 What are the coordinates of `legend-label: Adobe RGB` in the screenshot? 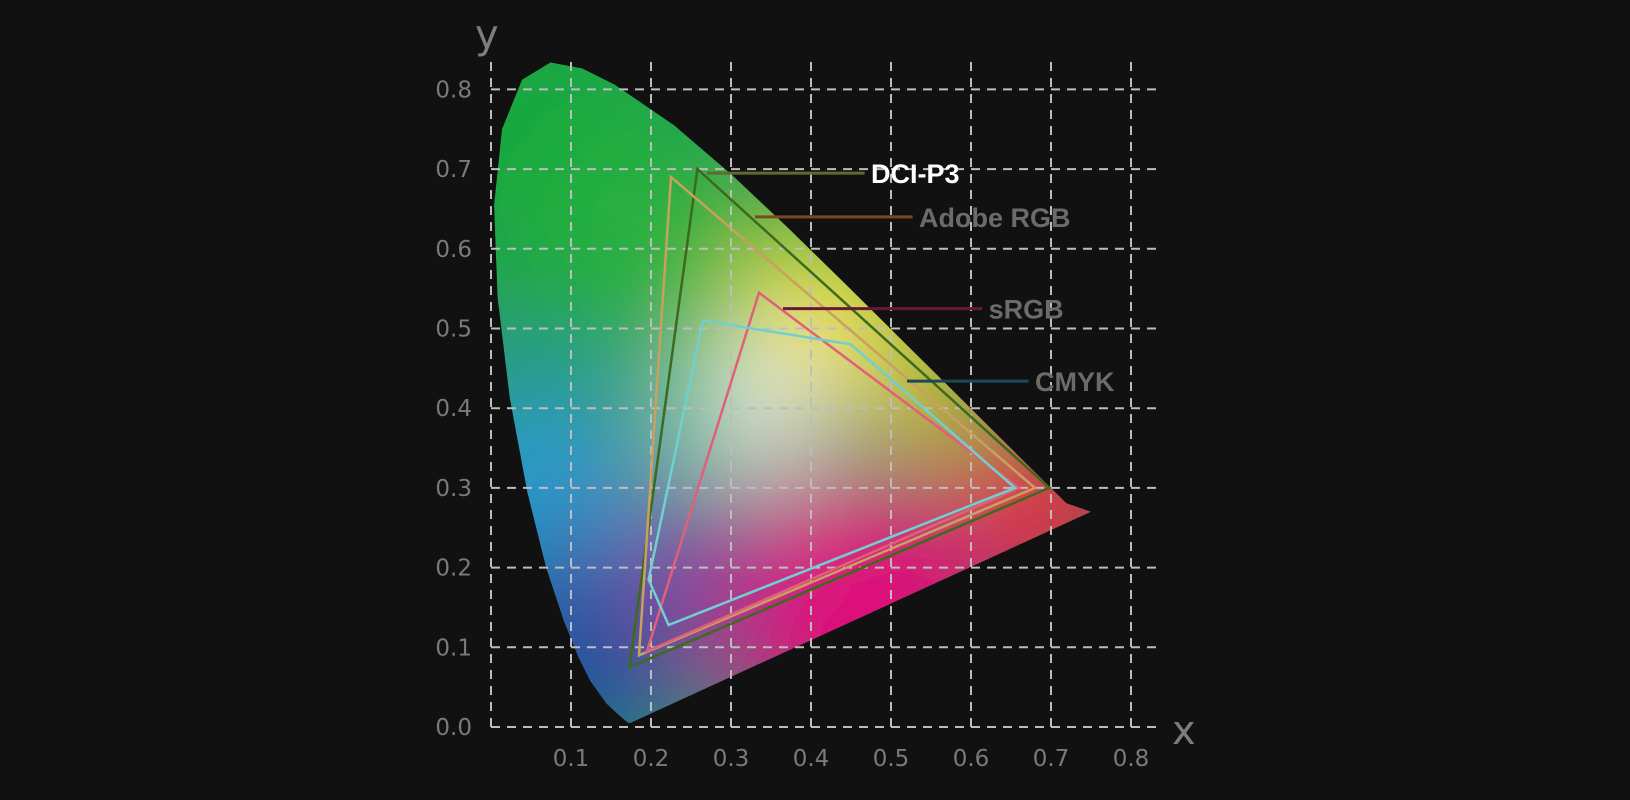 It's located at (995, 218).